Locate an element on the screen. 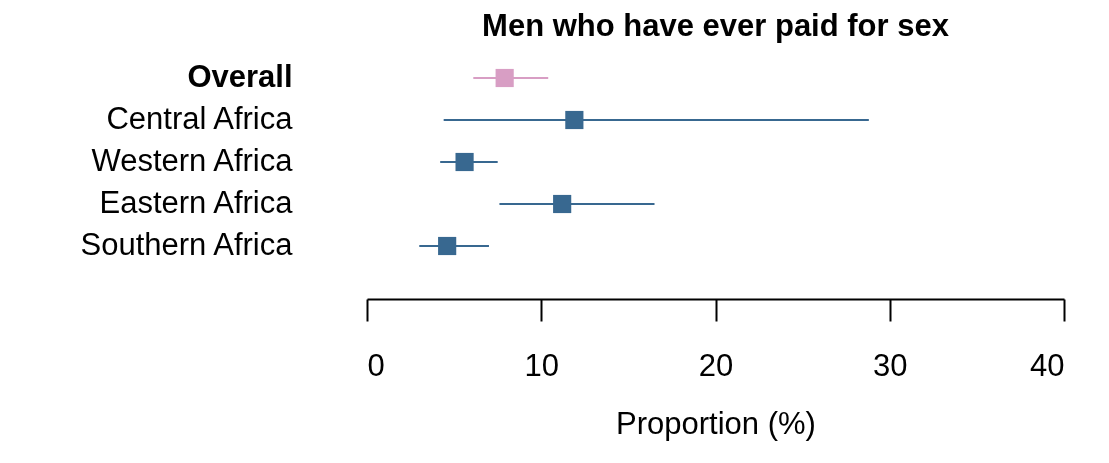  y-tick-label: Central Africa is located at coordinates (200, 118).